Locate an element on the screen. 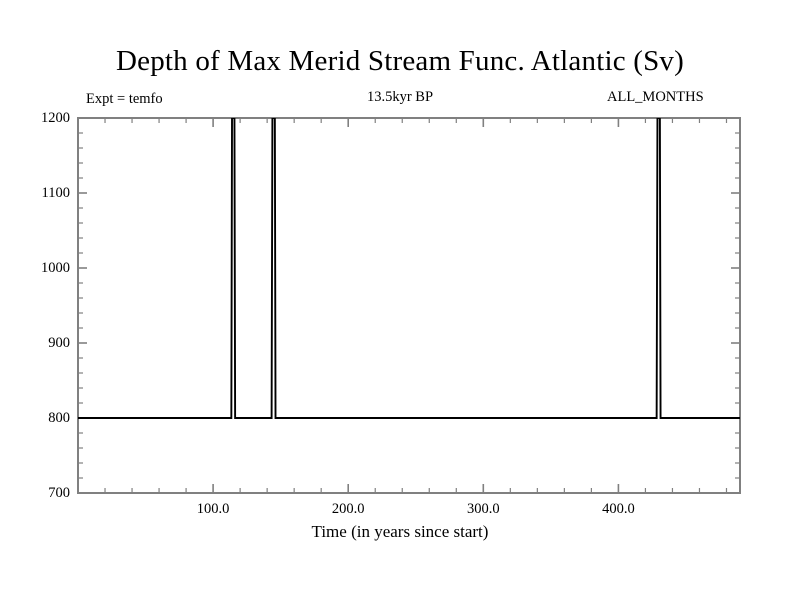  x-tick-label: 300.0 is located at coordinates (483, 509).